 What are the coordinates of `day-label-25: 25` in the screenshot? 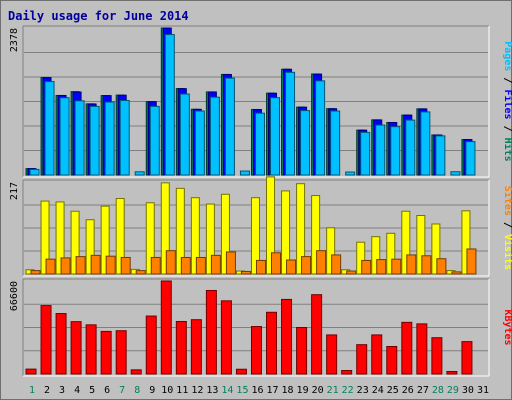 It's located at (393, 390).